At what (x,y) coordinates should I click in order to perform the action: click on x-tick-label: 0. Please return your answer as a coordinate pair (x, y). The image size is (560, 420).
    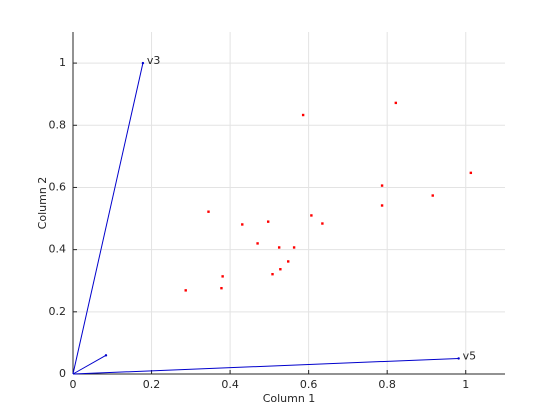
    Looking at the image, I should click on (73, 384).